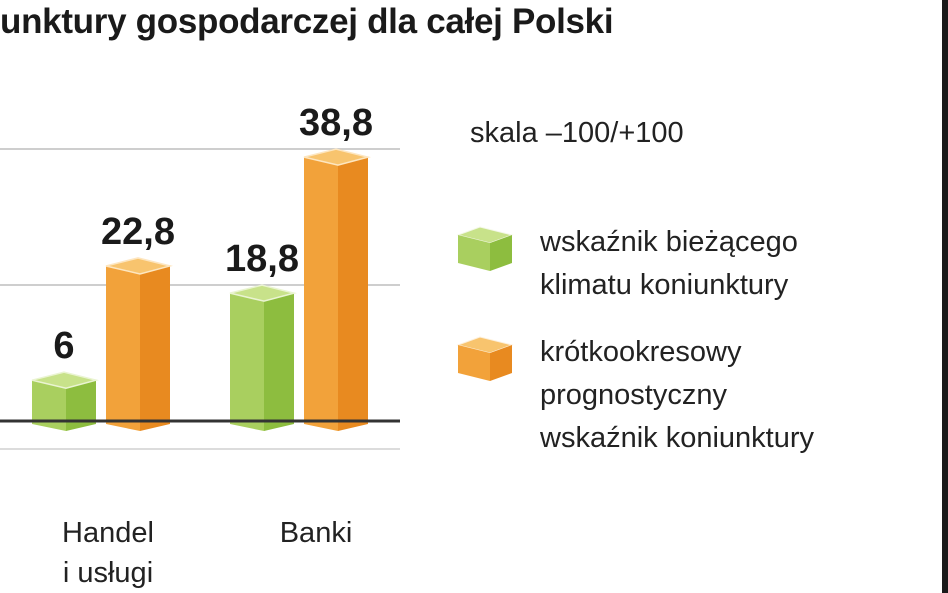 The height and width of the screenshot is (593, 948). What do you see at coordinates (316, 533) in the screenshot?
I see `category-label-banki: Banki` at bounding box center [316, 533].